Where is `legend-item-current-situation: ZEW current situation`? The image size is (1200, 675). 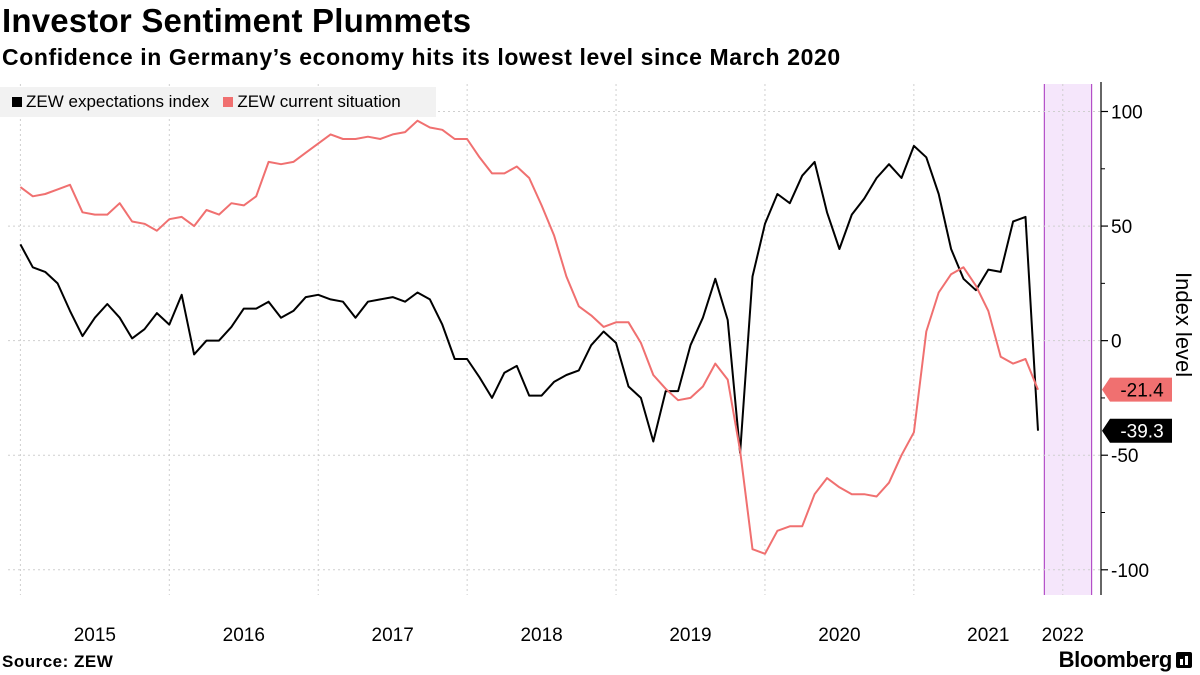
legend-item-current-situation: ZEW current situation is located at coordinates (312, 102).